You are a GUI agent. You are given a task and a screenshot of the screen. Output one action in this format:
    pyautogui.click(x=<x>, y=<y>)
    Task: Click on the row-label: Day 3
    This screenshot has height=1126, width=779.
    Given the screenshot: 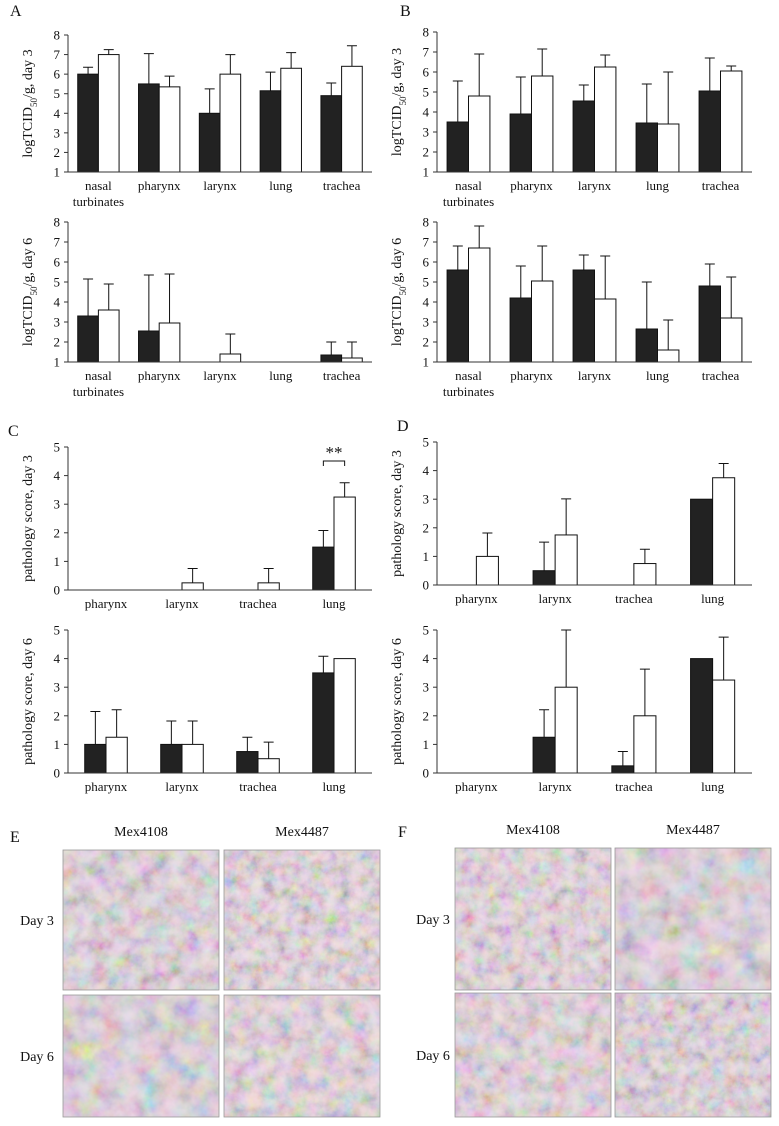 What is the action you would take?
    pyautogui.click(x=37, y=921)
    